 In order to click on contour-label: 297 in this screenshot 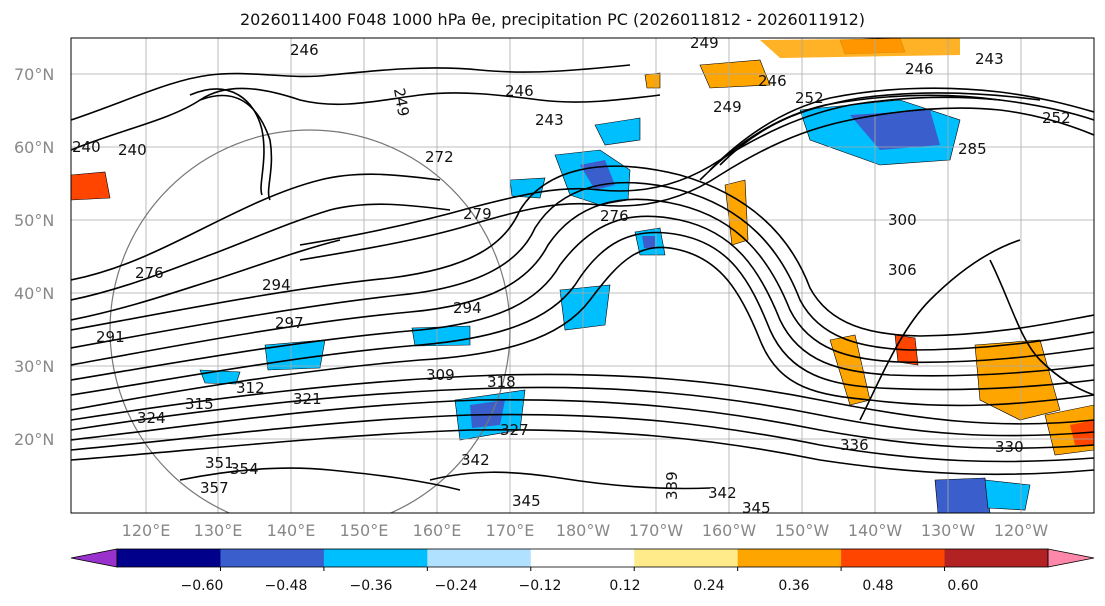, I will do `click(289, 323)`.